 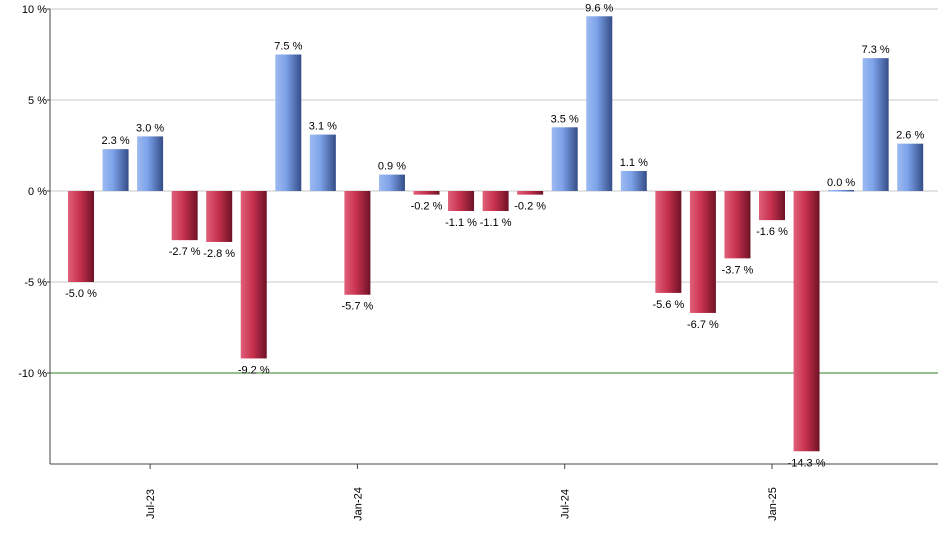 I want to click on bar-value-label: -14.3 %, so click(x=807, y=463).